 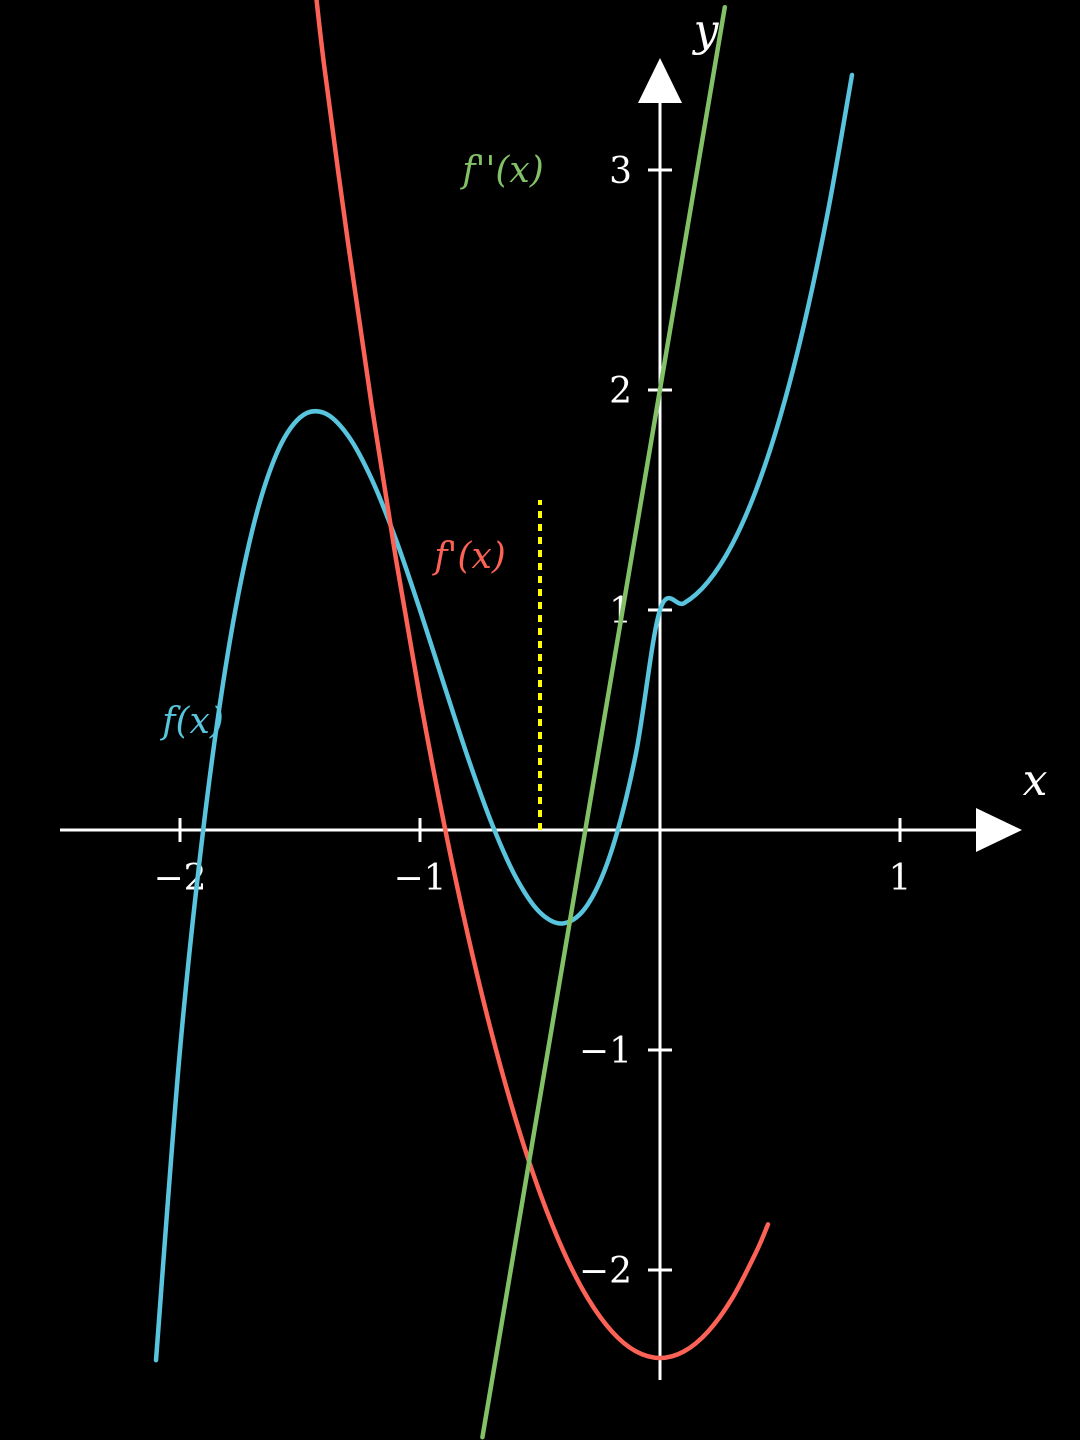 I want to click on y-tick-label: 3, so click(x=620, y=171).